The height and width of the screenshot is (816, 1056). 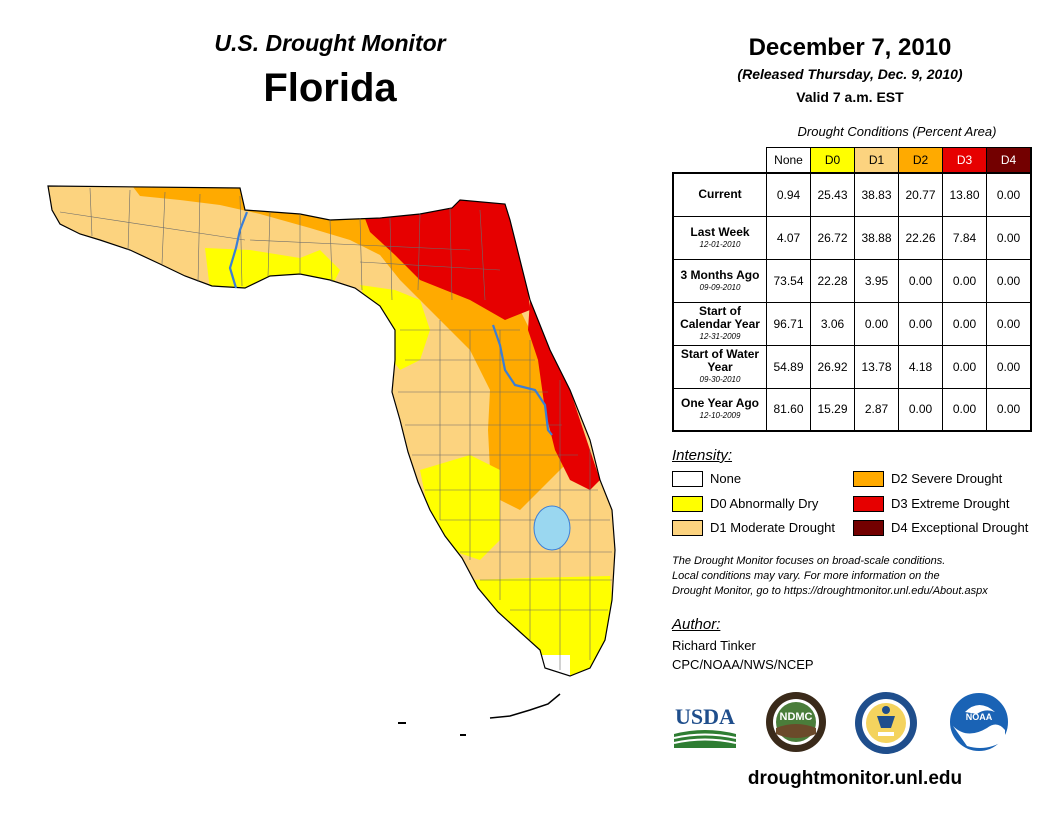 What do you see at coordinates (788, 409) in the screenshot?
I see `cell-none: 81.60` at bounding box center [788, 409].